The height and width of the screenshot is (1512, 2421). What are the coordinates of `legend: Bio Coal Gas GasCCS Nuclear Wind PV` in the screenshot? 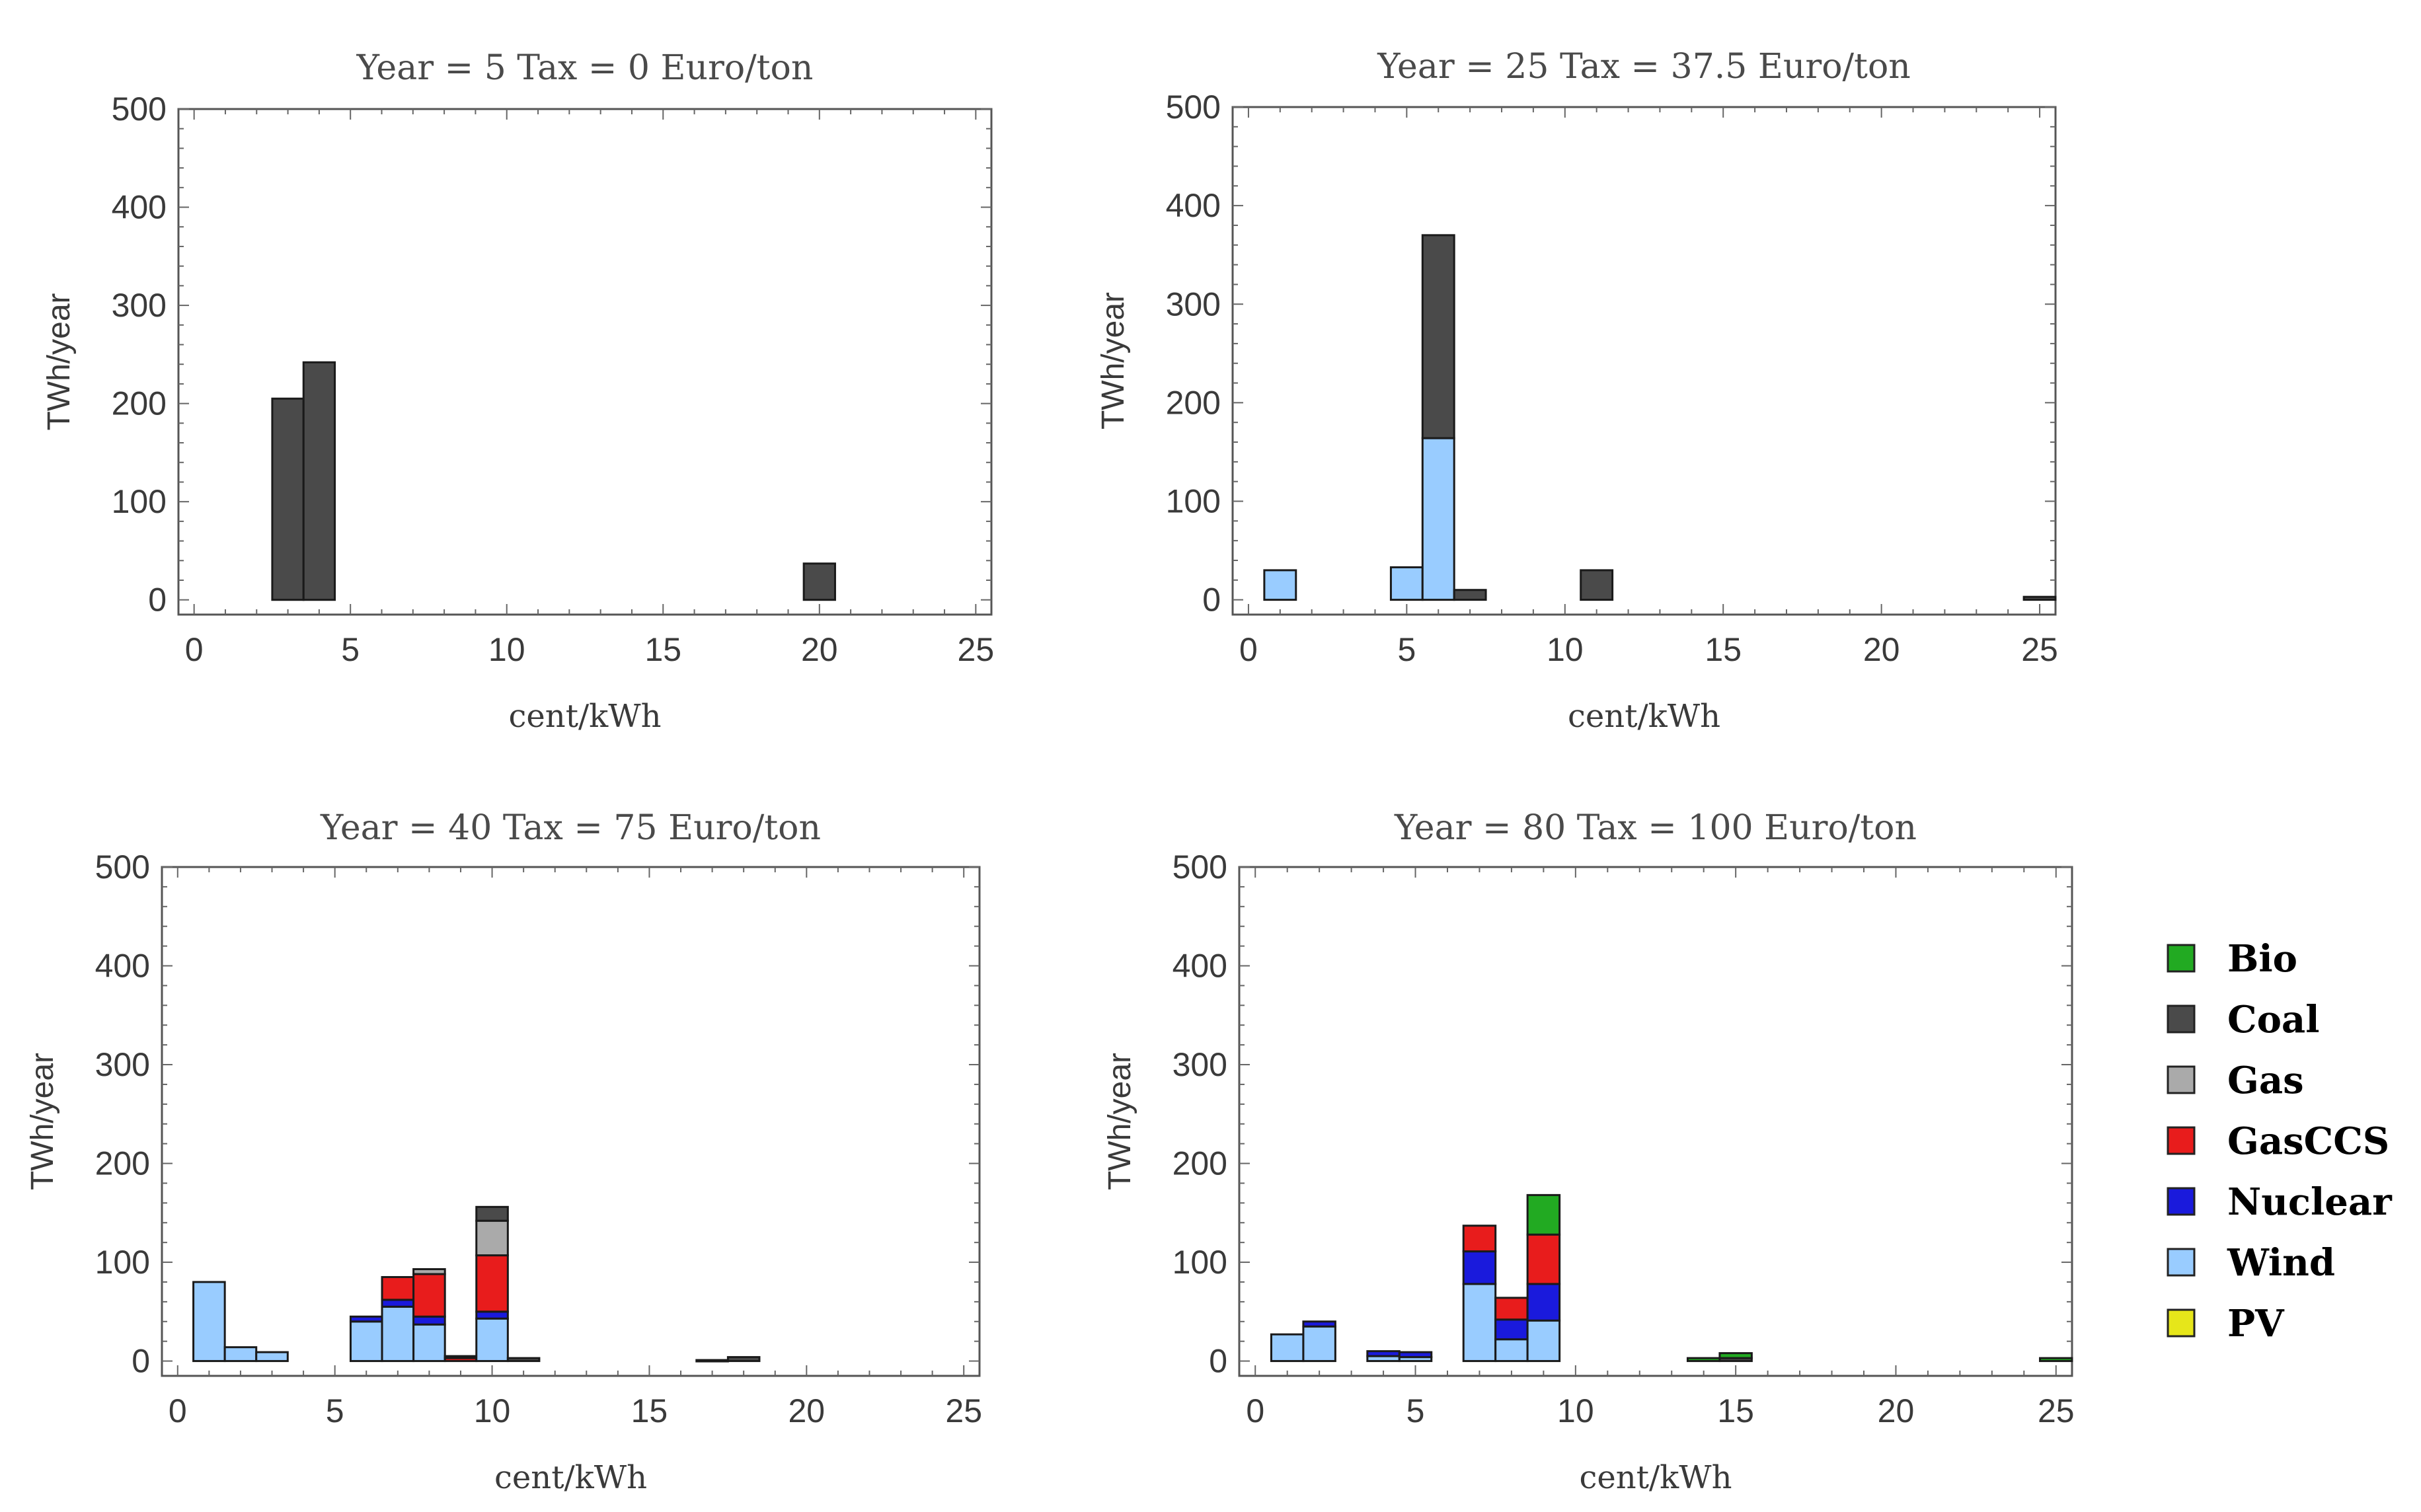 It's located at (2280, 1141).